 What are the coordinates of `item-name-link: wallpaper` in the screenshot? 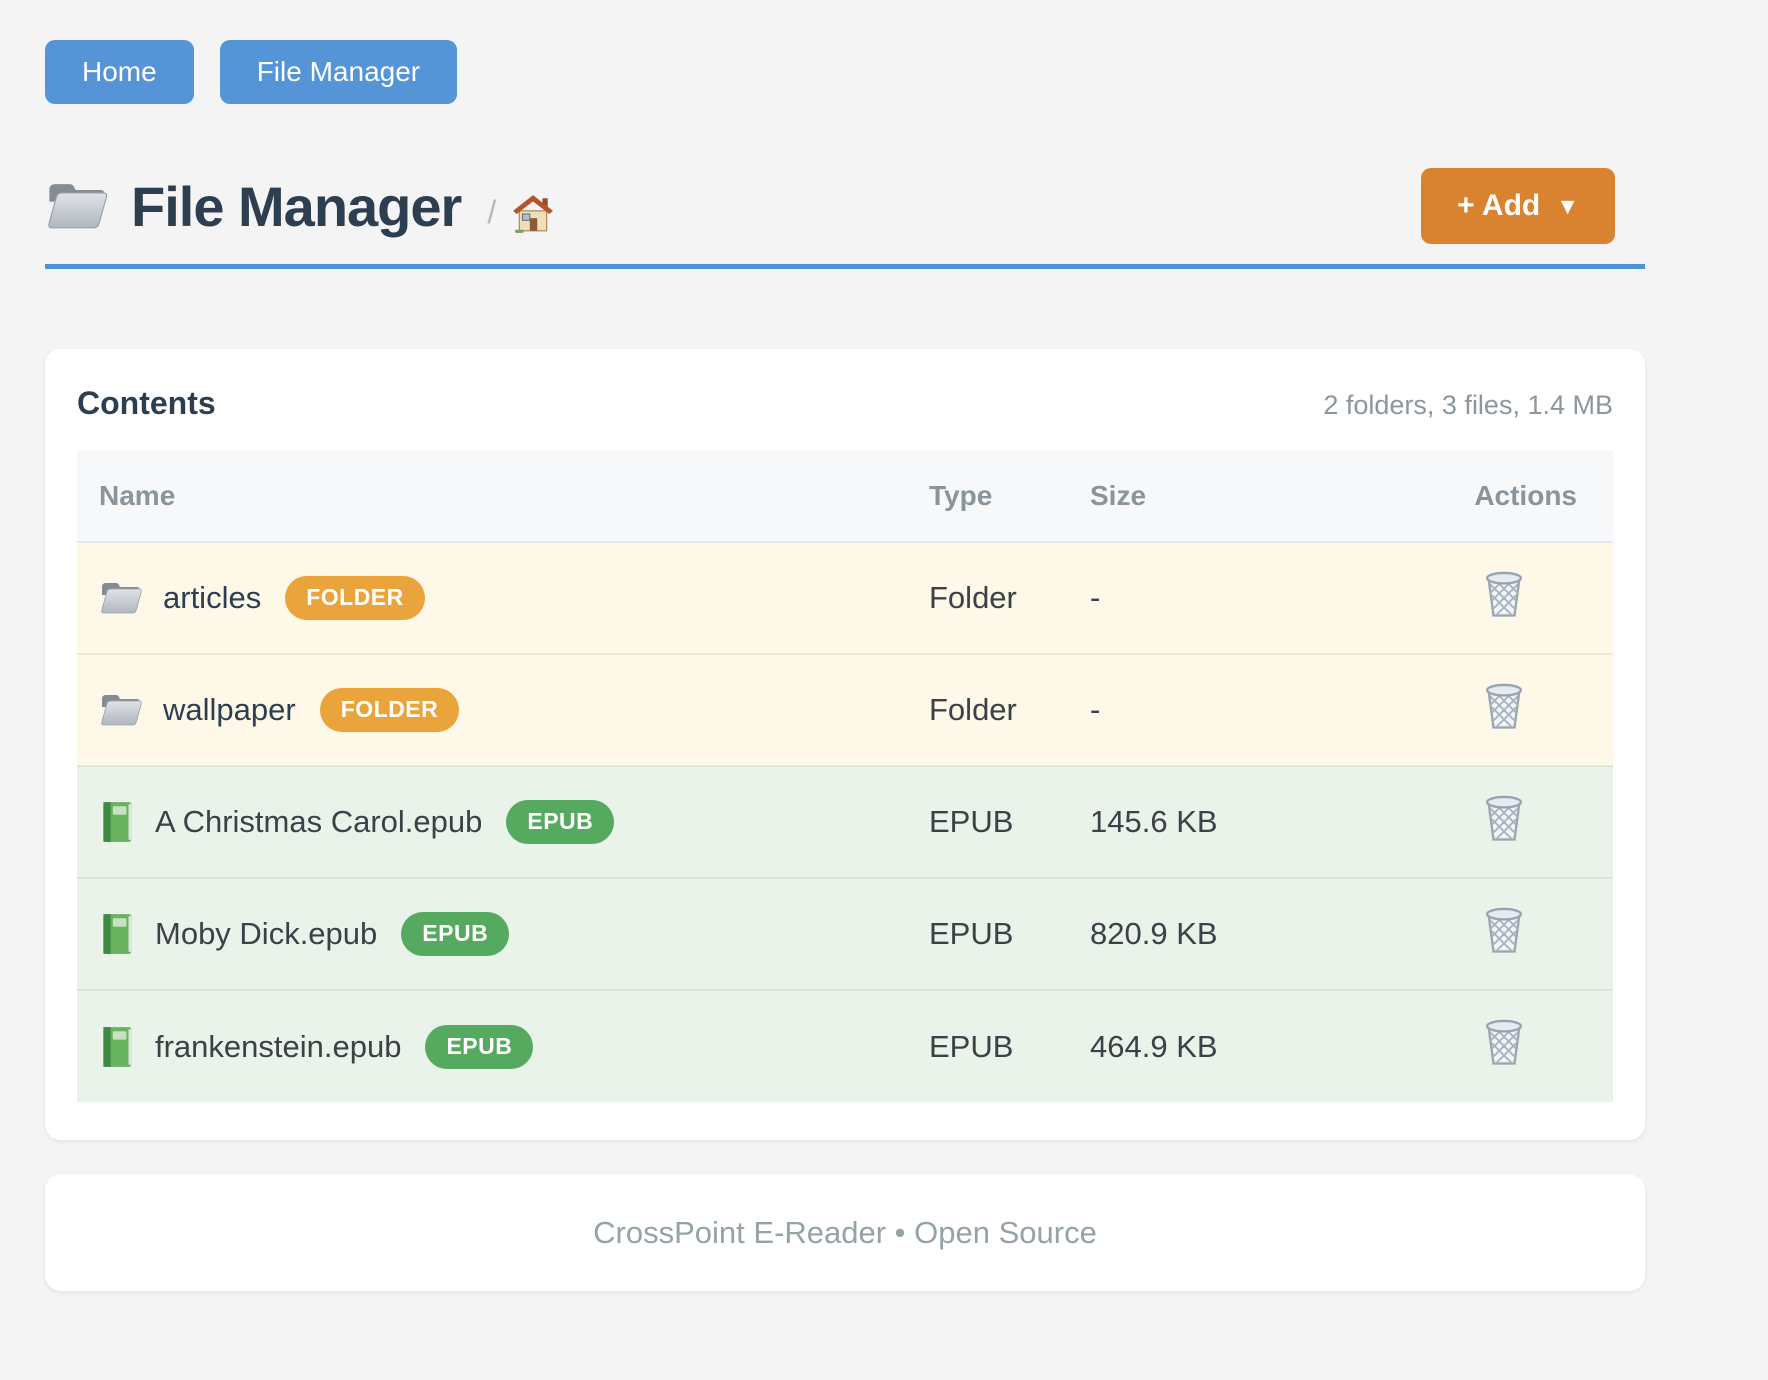 It's located at (229, 709).